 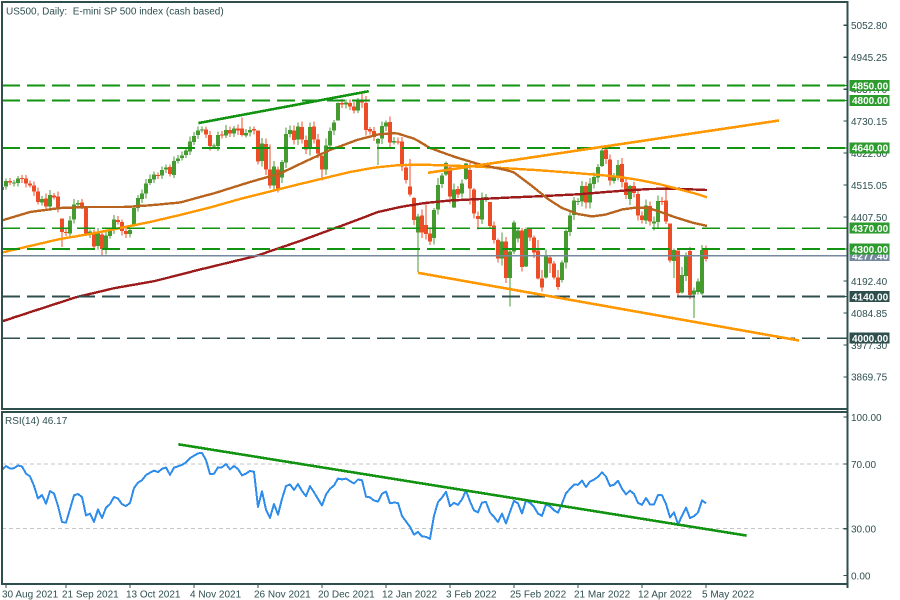 What do you see at coordinates (728, 595) in the screenshot?
I see `svg-text: 5 May 2022` at bounding box center [728, 595].